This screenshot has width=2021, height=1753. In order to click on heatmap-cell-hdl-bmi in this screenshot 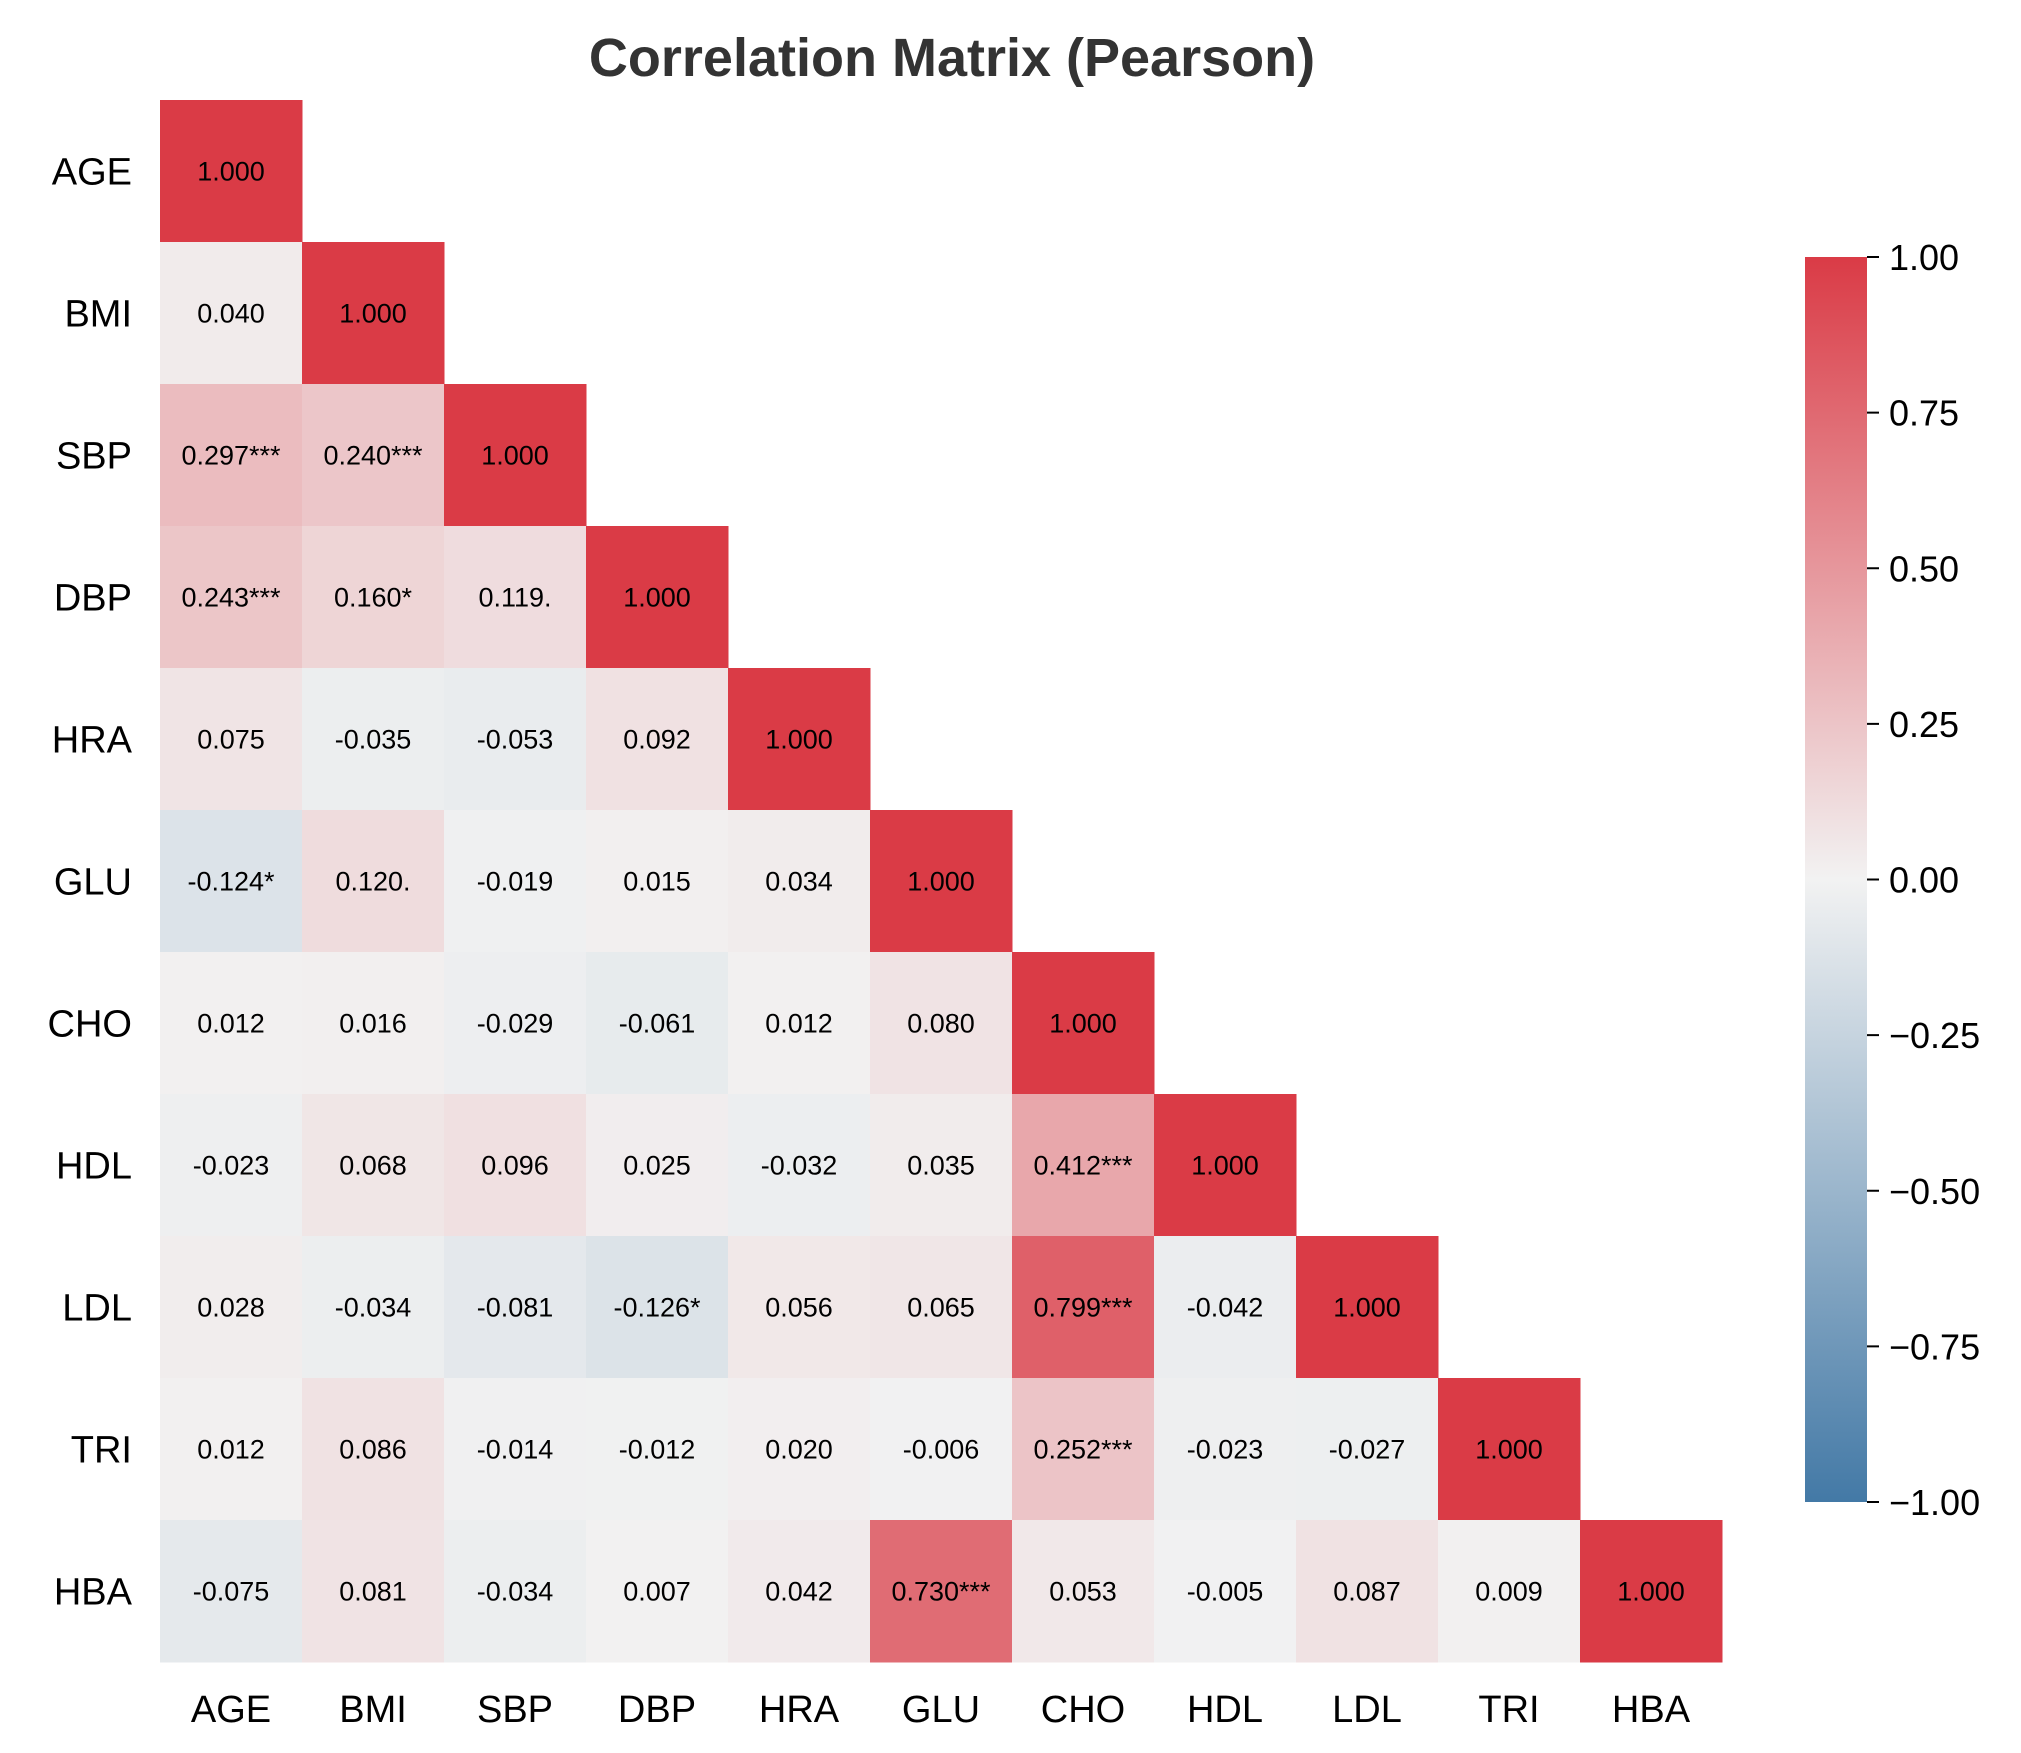, I will do `click(373, 1165)`.